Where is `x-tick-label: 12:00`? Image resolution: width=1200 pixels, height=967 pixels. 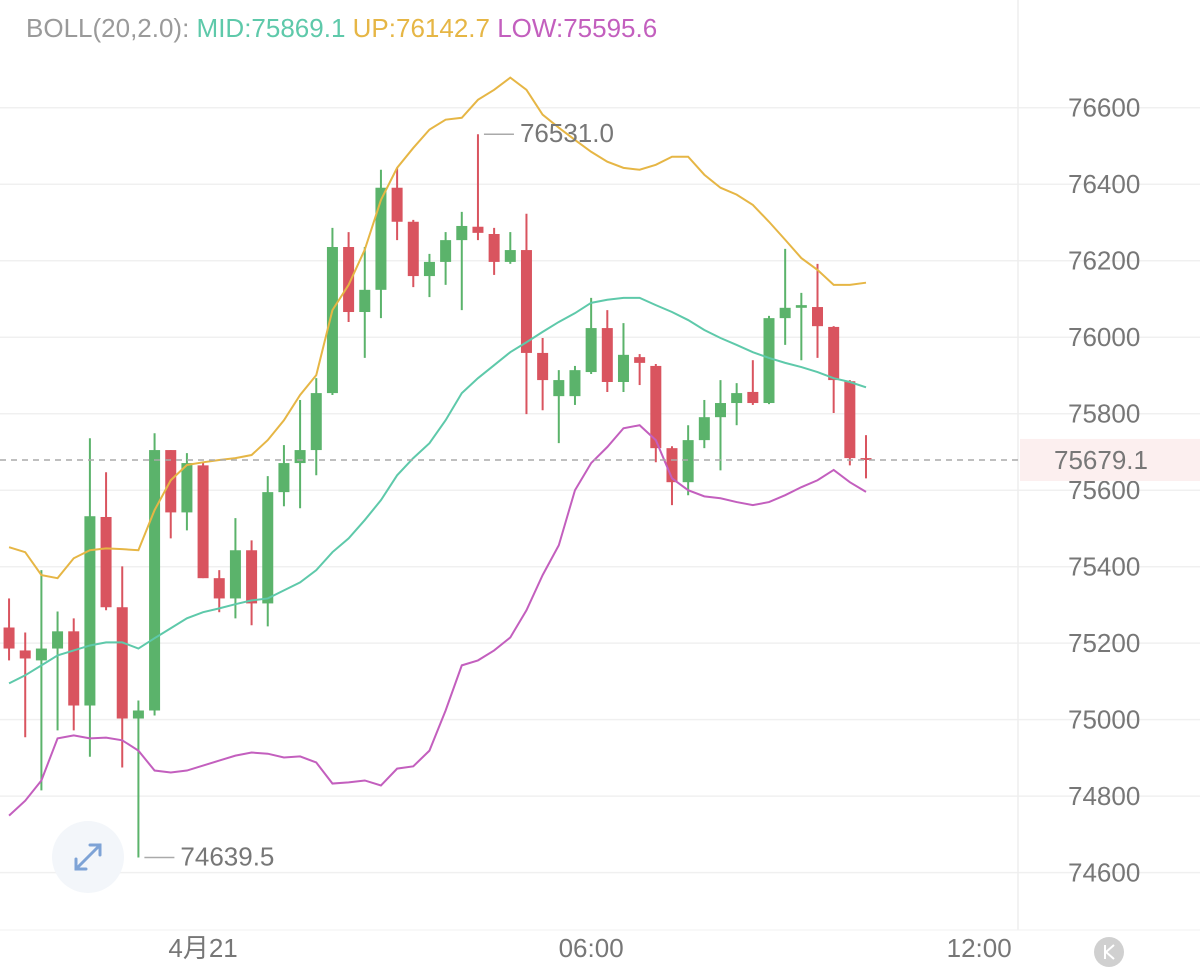
x-tick-label: 12:00 is located at coordinates (979, 948).